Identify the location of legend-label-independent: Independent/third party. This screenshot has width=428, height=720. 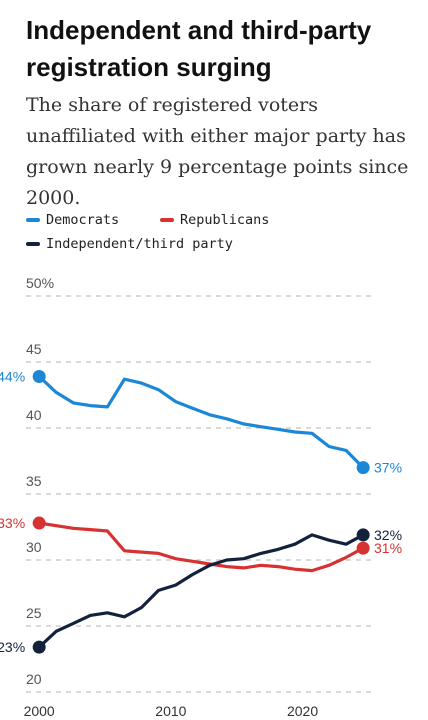
(139, 244).